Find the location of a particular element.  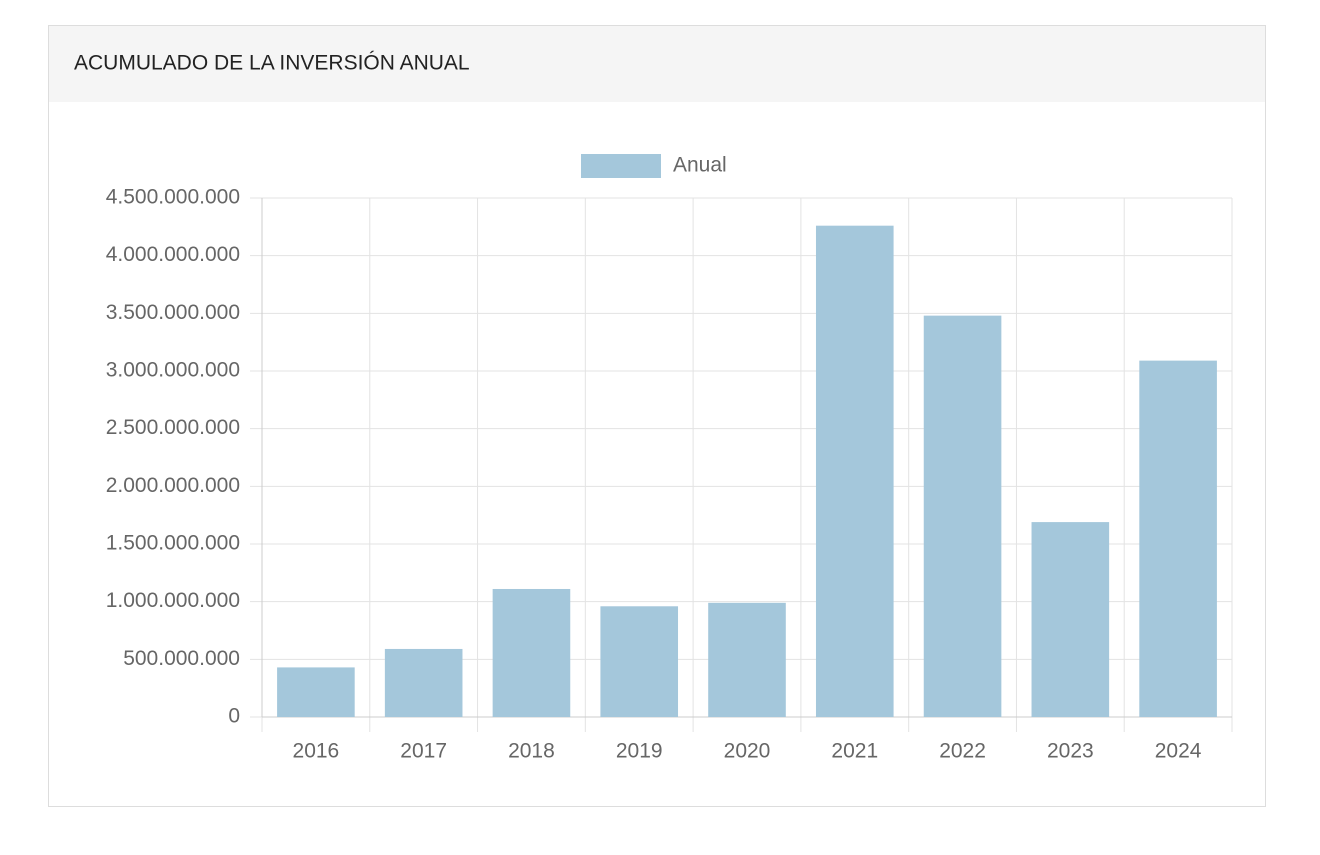

y-tick-label: 2.000.000.000 is located at coordinates (173, 485).